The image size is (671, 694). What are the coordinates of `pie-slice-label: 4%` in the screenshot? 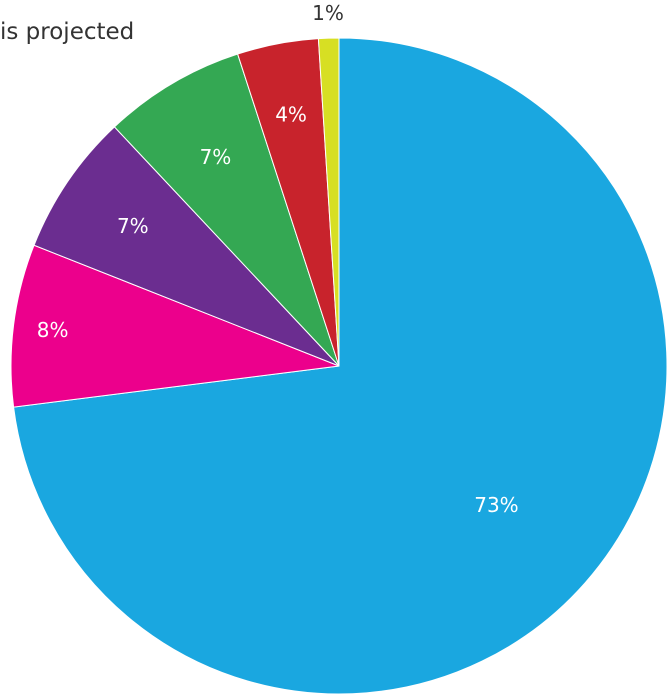 It's located at (291, 115).